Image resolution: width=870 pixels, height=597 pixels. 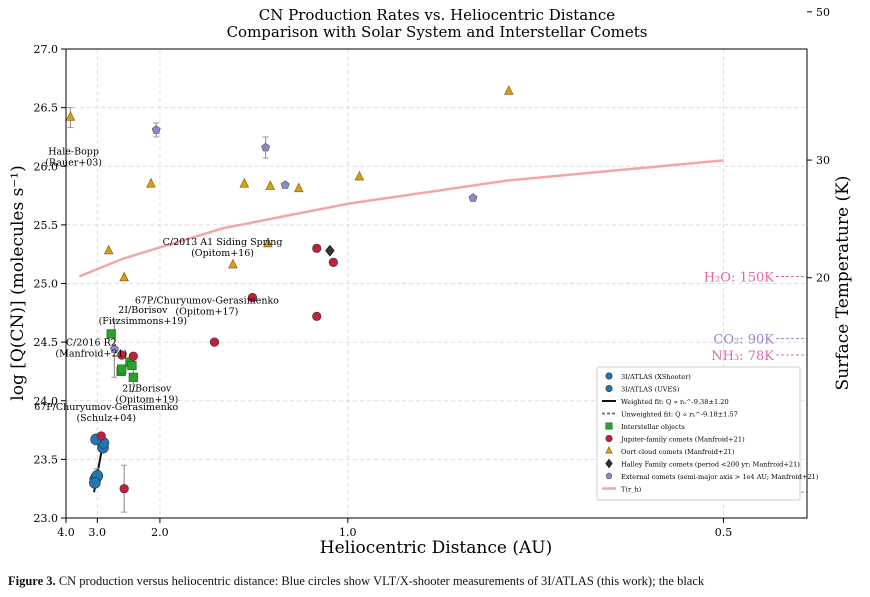 I want to click on ice-line-label: NH₃: 78K, so click(x=742, y=356).